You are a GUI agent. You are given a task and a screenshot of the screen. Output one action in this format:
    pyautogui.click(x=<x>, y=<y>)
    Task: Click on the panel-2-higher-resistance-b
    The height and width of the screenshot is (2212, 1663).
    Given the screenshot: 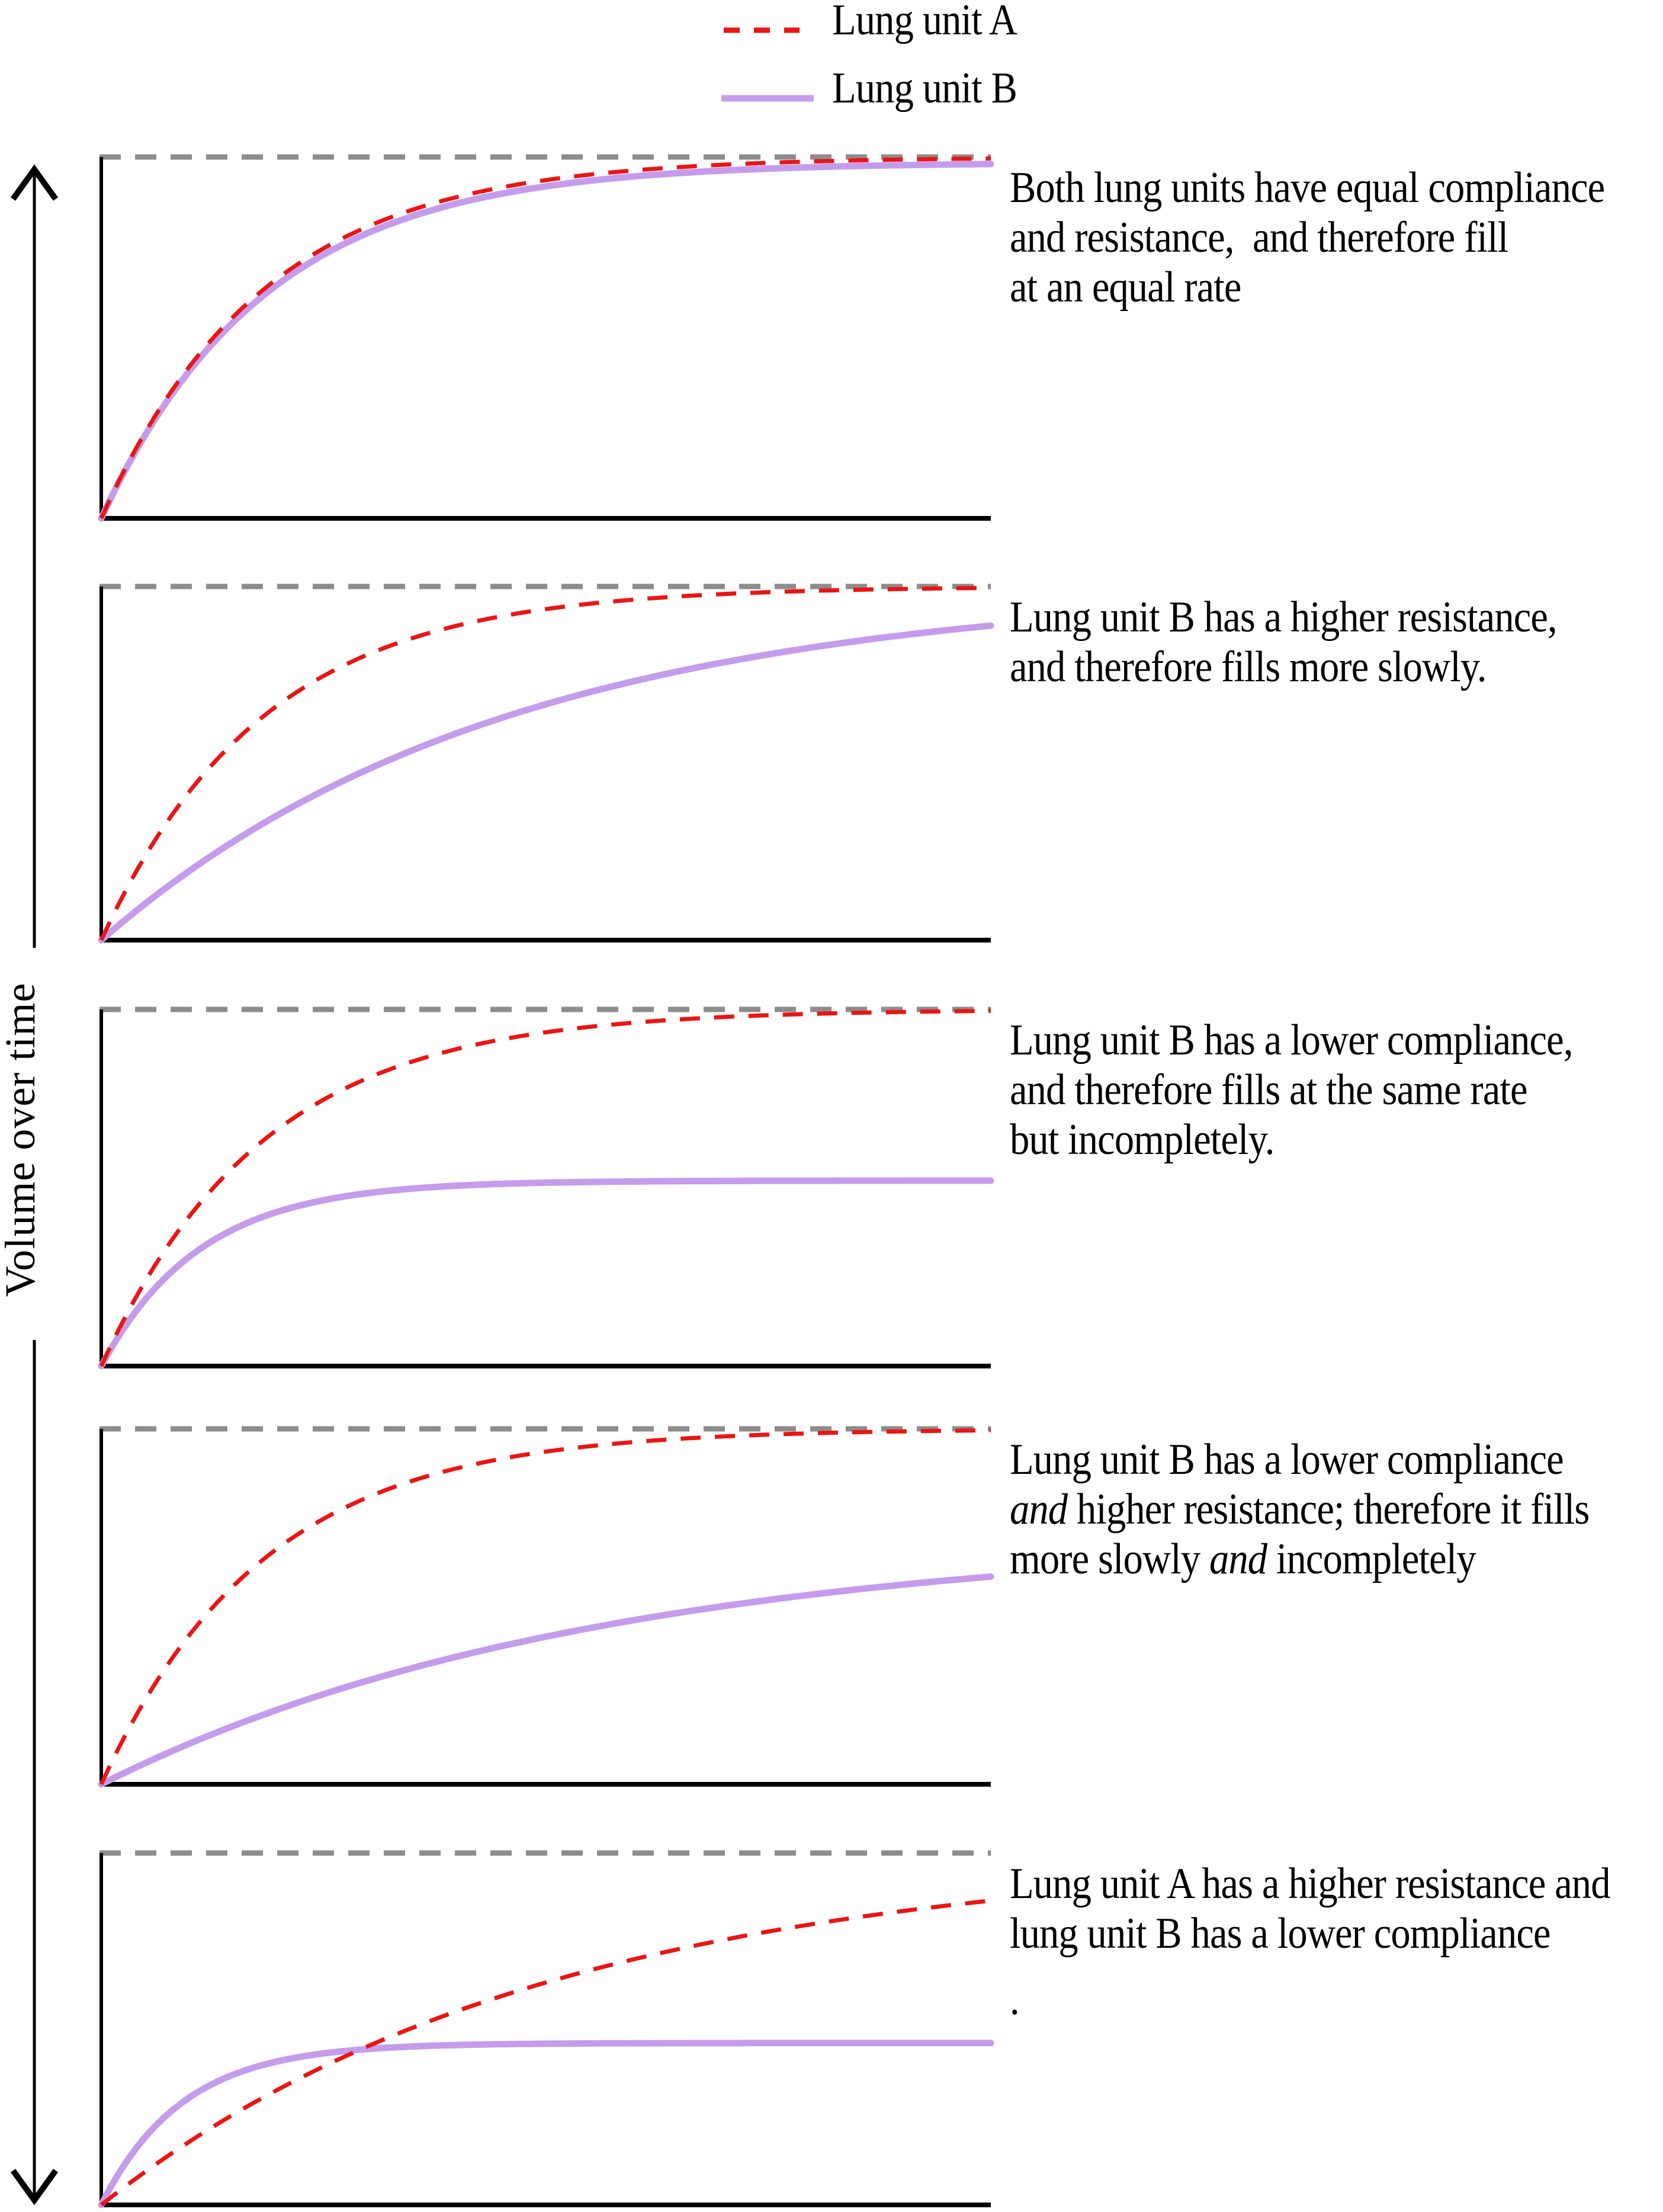 What is the action you would take?
    pyautogui.click(x=546, y=763)
    